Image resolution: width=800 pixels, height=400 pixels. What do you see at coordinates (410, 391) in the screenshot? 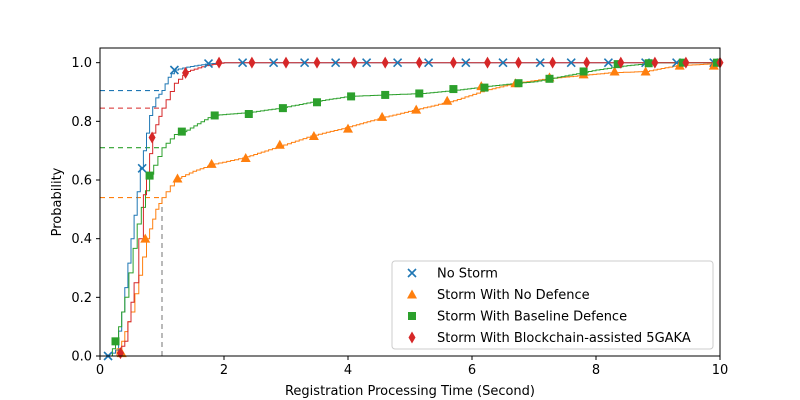
I see `x-axis-label: Registration Processing Time (Second)` at bounding box center [410, 391].